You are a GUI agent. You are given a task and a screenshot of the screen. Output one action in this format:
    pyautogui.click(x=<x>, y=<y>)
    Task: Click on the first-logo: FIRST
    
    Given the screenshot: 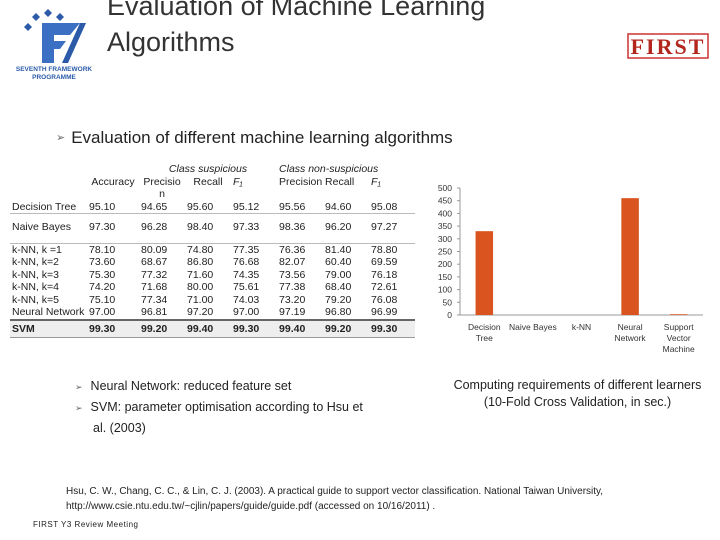 What is the action you would take?
    pyautogui.click(x=668, y=46)
    